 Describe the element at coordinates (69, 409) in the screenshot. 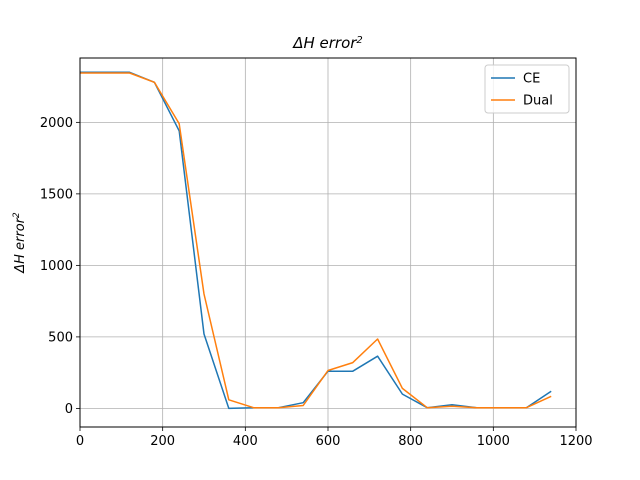

I see `y-tick-label: 0` at that location.